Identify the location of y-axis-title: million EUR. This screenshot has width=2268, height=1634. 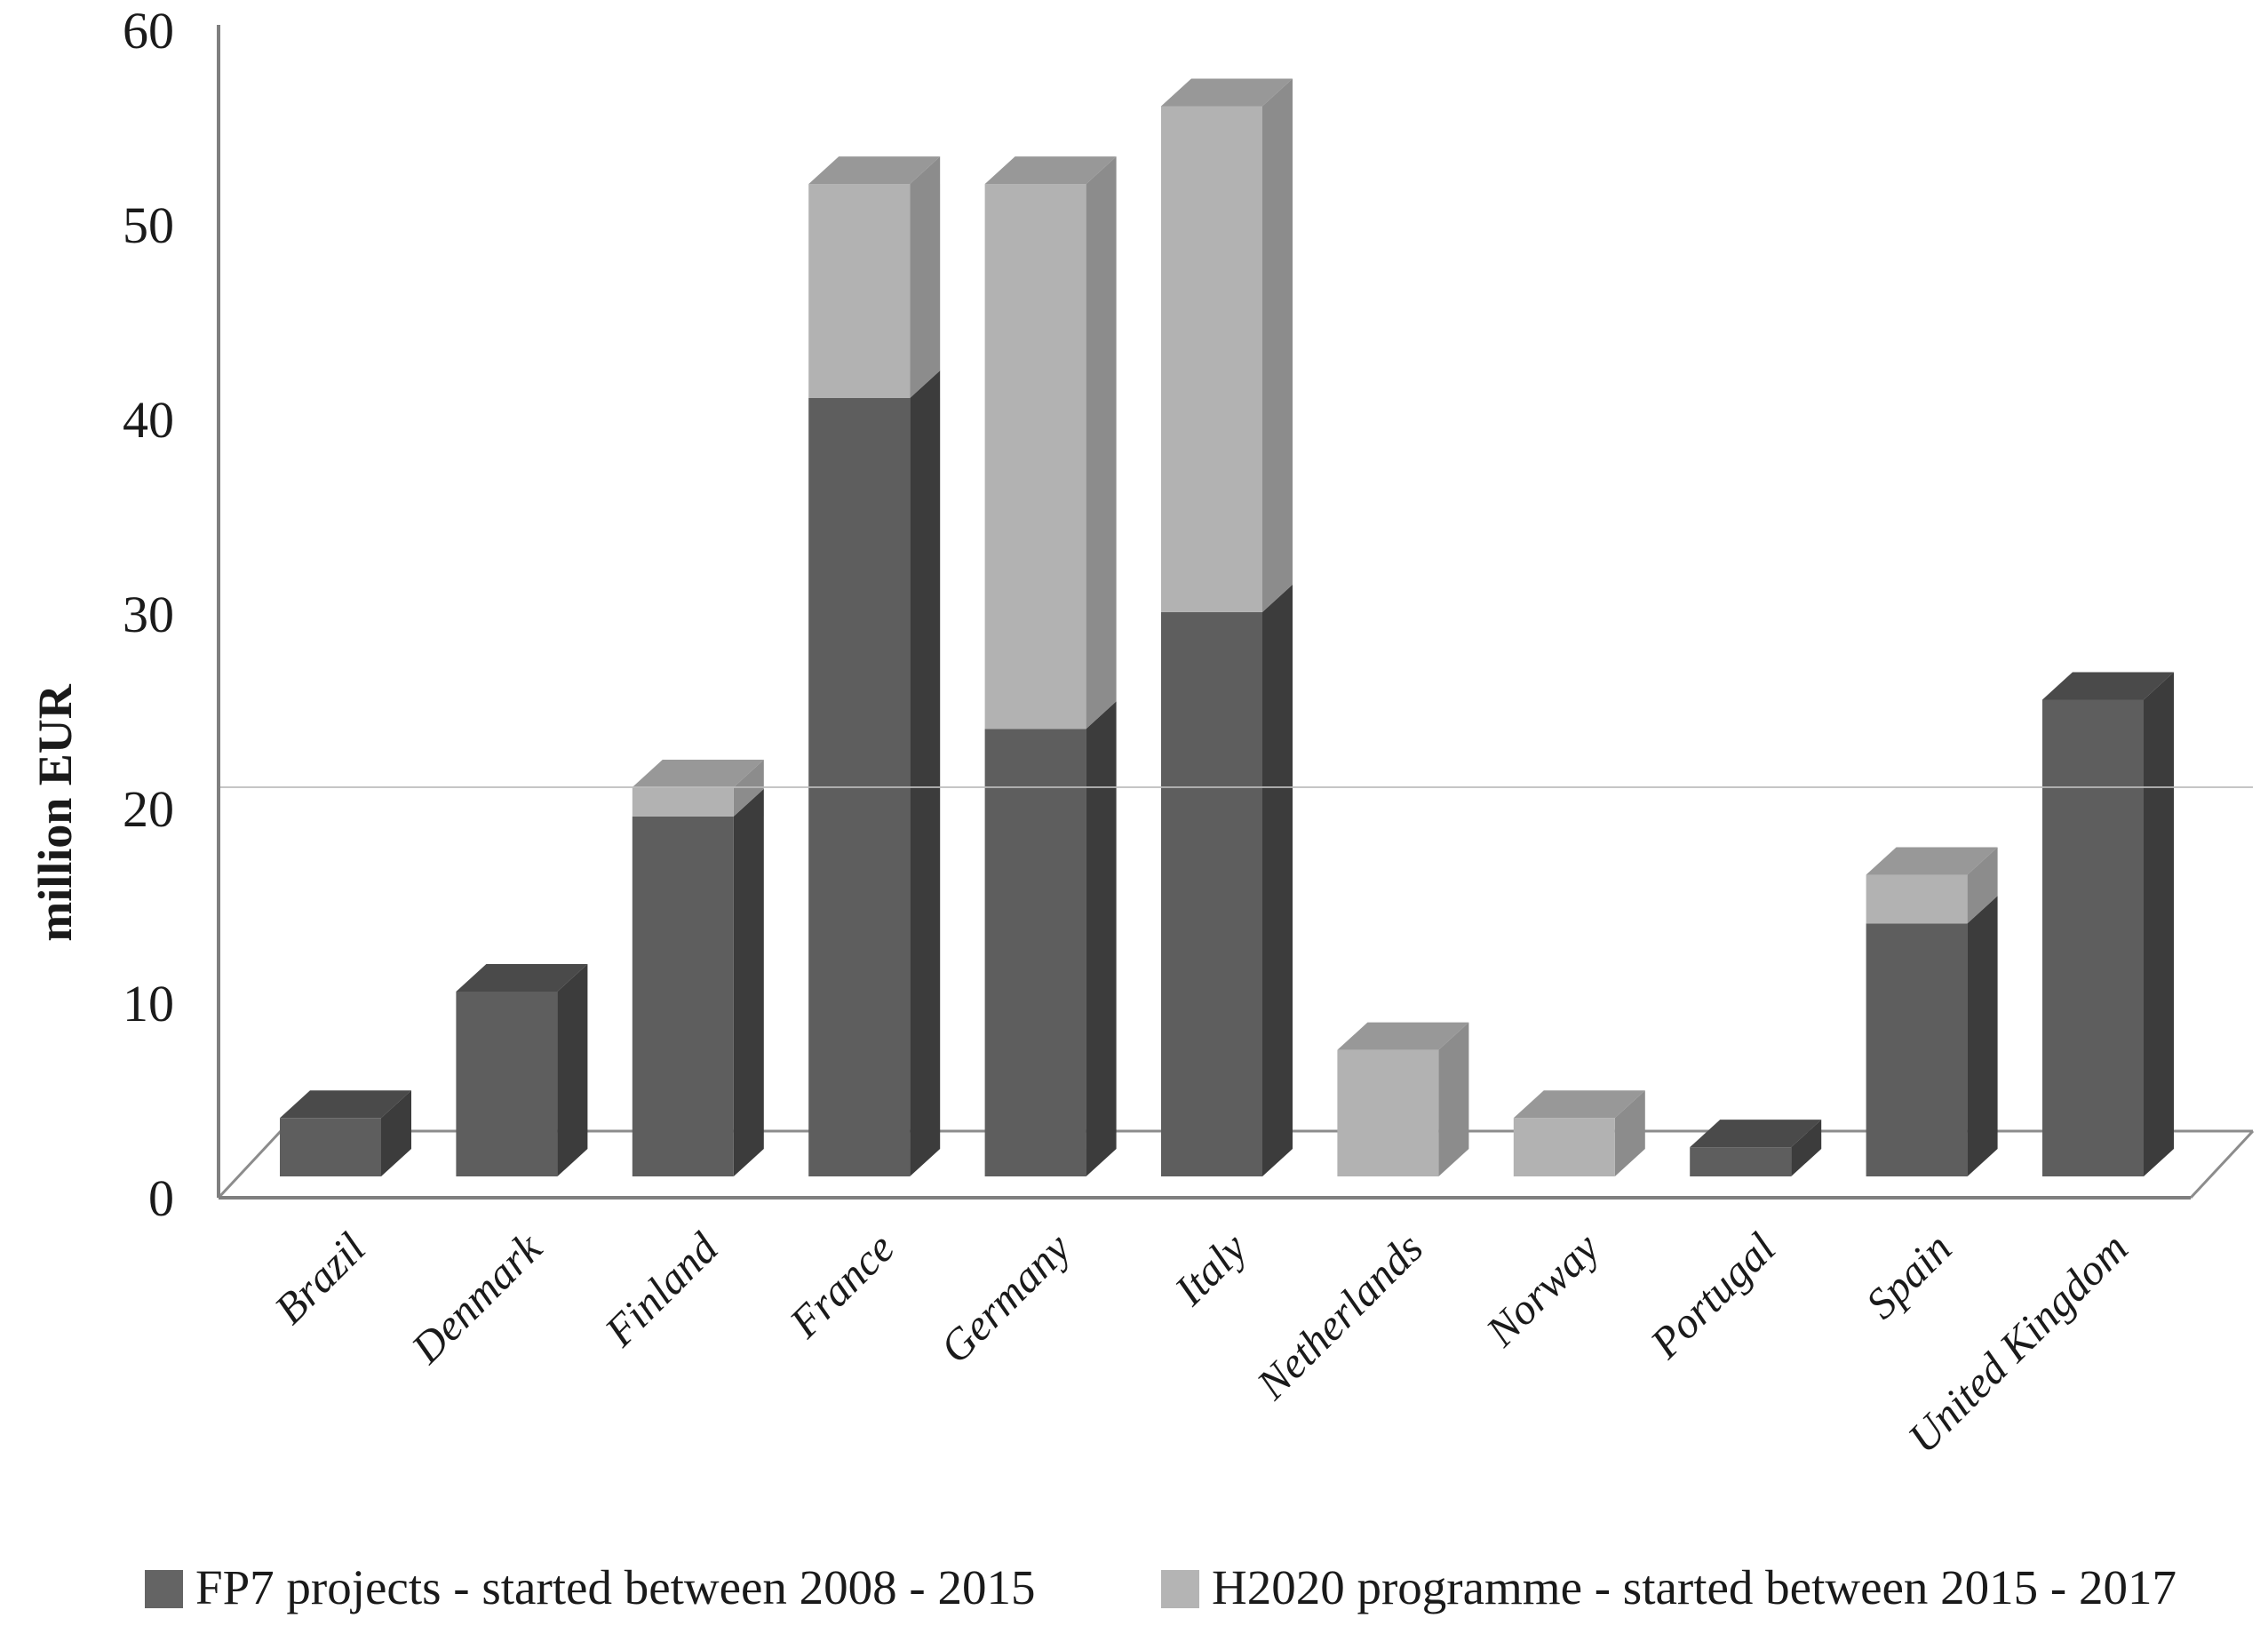
(55, 813).